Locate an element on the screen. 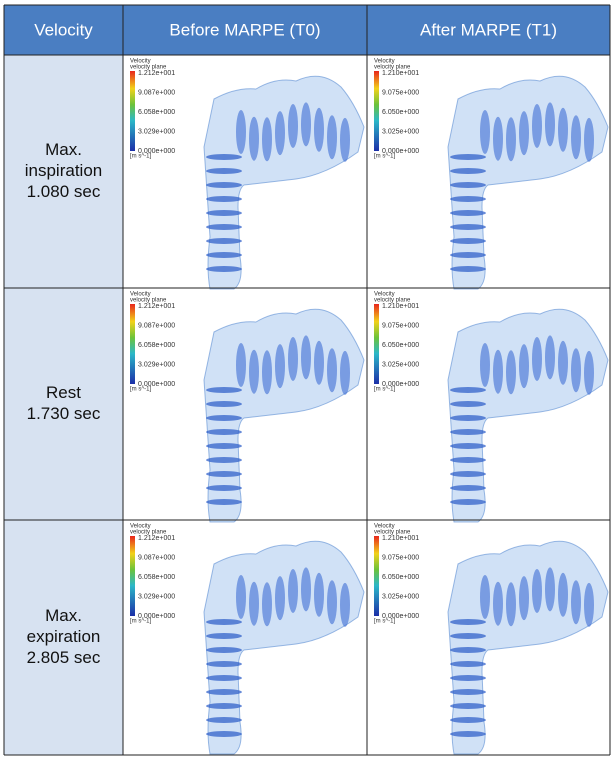  legend-unit: [m s^-1] is located at coordinates (384, 390).